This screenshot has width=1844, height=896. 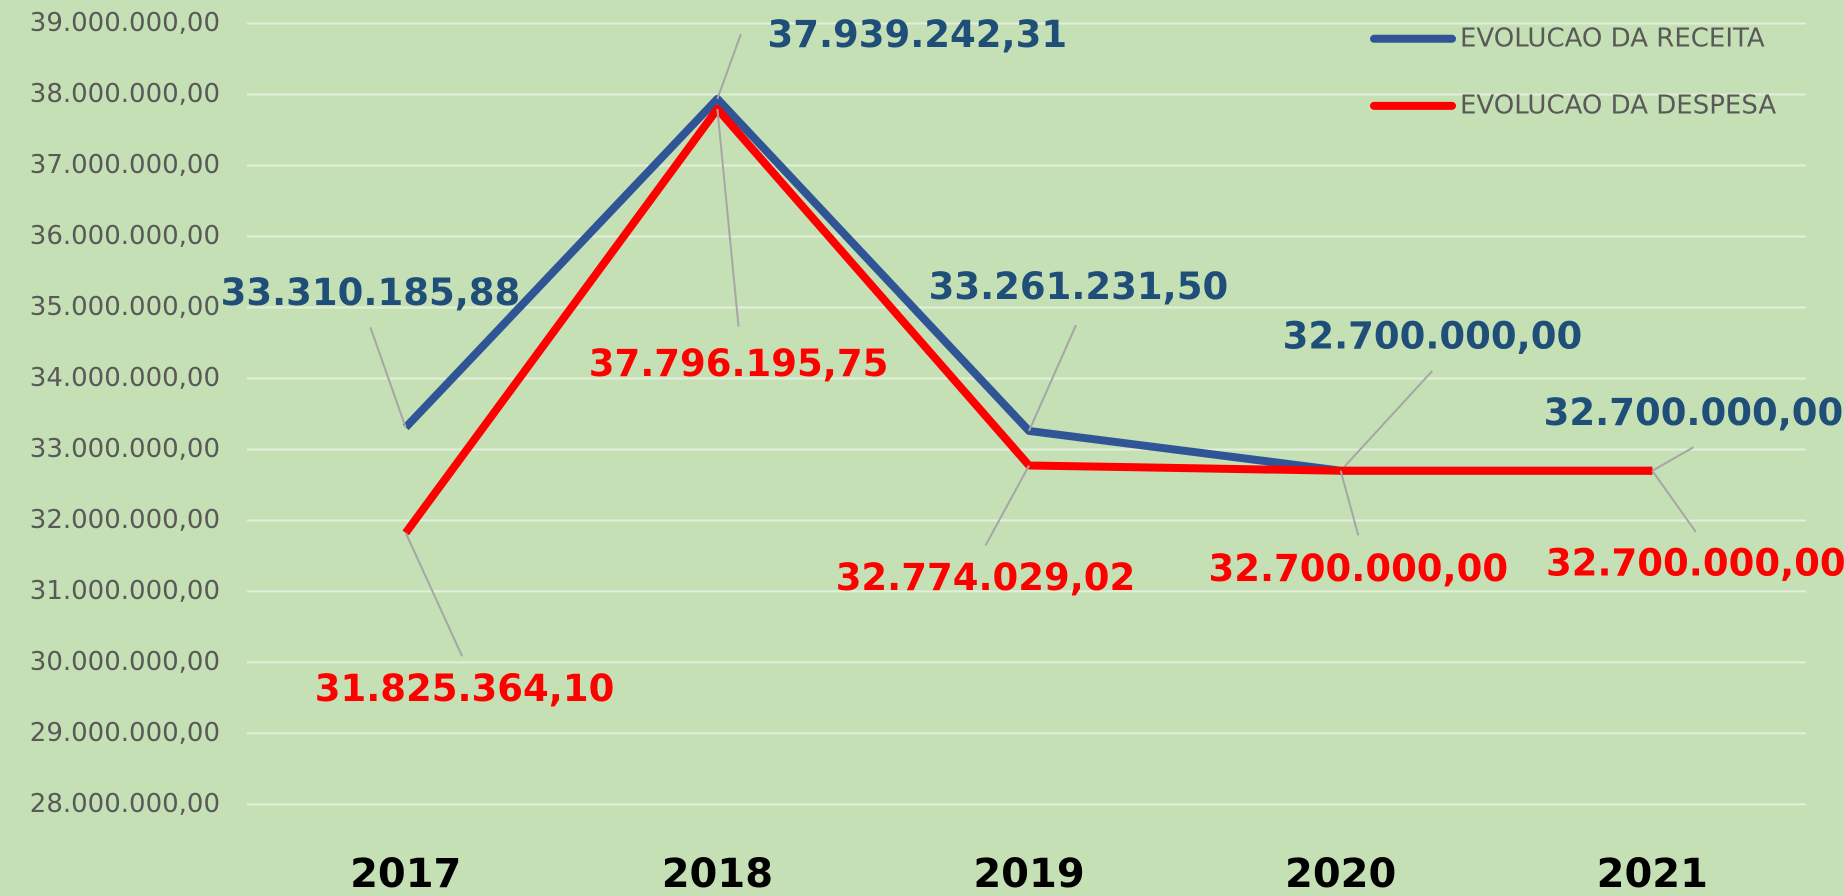 What do you see at coordinates (125, 520) in the screenshot?
I see `y-tick-label: 32.000.000,00` at bounding box center [125, 520].